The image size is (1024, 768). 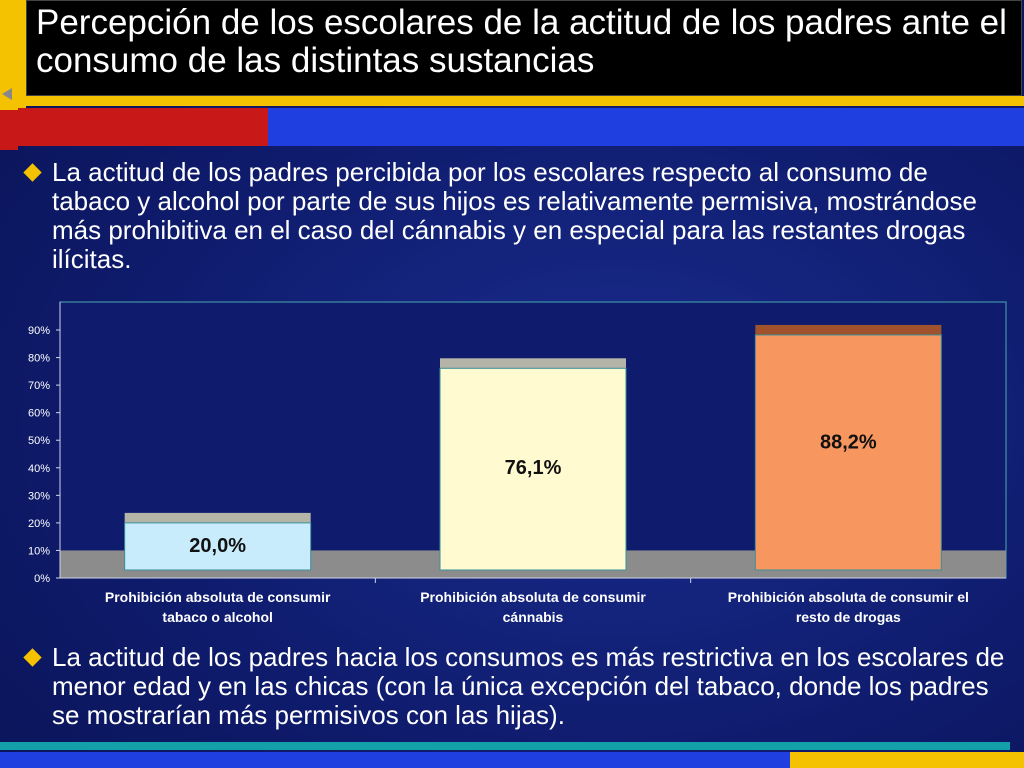 What do you see at coordinates (39, 331) in the screenshot?
I see `y-tick-label: 90%` at bounding box center [39, 331].